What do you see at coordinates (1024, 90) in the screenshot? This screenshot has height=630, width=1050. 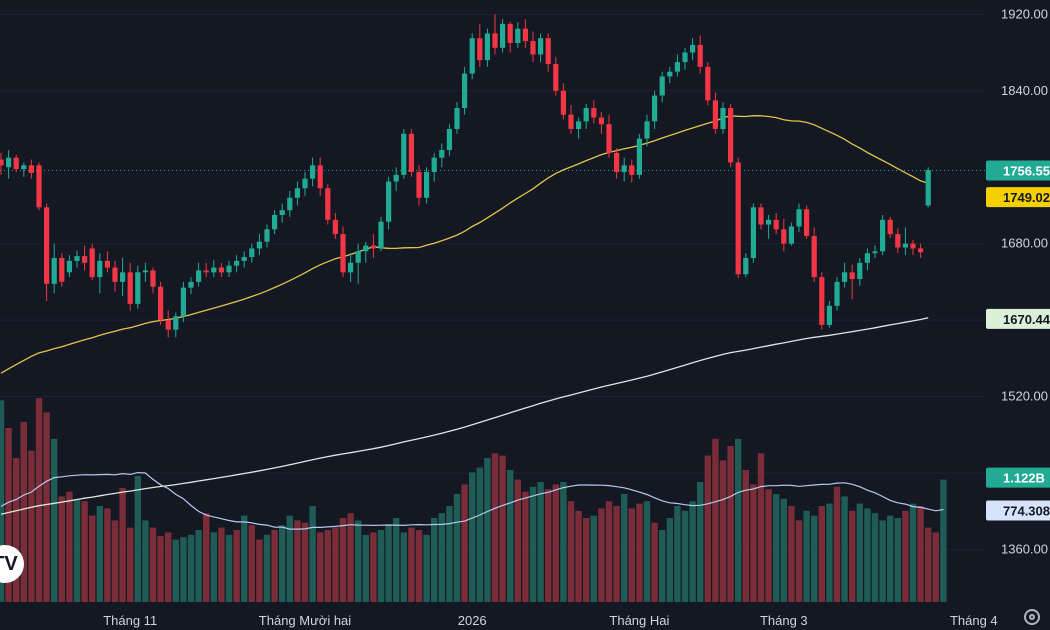 I see `price-tick-label: 1840.00` at bounding box center [1024, 90].